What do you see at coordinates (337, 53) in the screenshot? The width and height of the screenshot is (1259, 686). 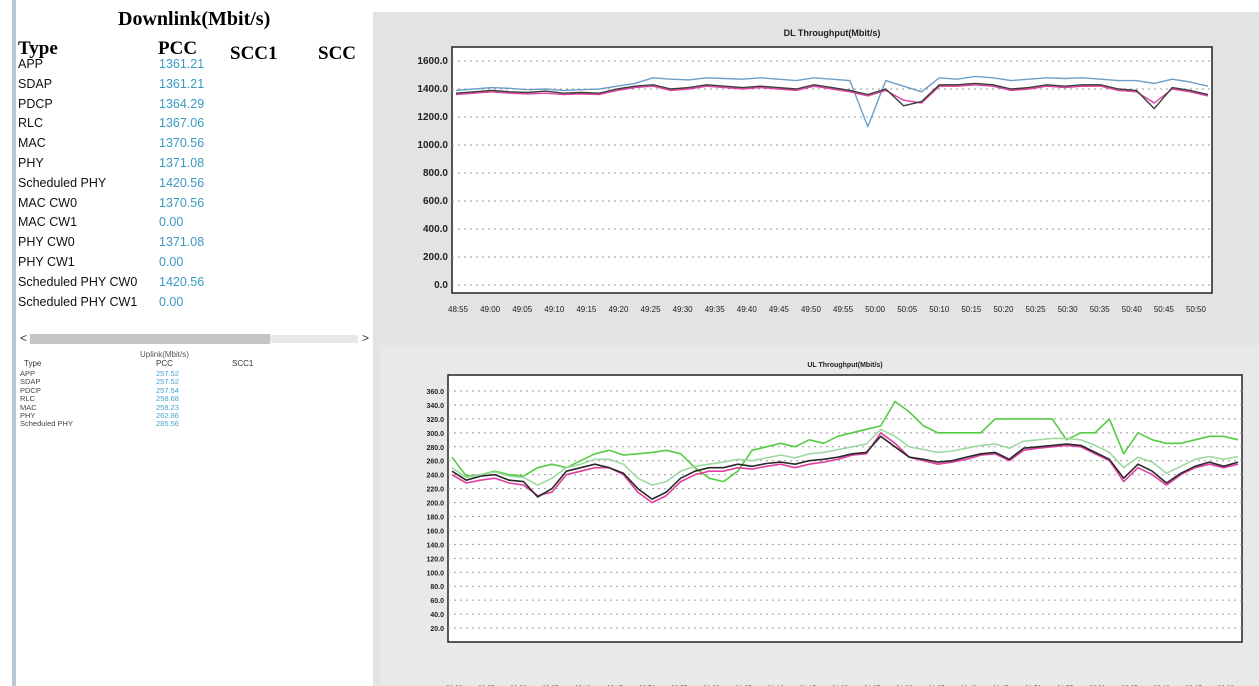 I see `downlink-col-scc: SCC` at bounding box center [337, 53].